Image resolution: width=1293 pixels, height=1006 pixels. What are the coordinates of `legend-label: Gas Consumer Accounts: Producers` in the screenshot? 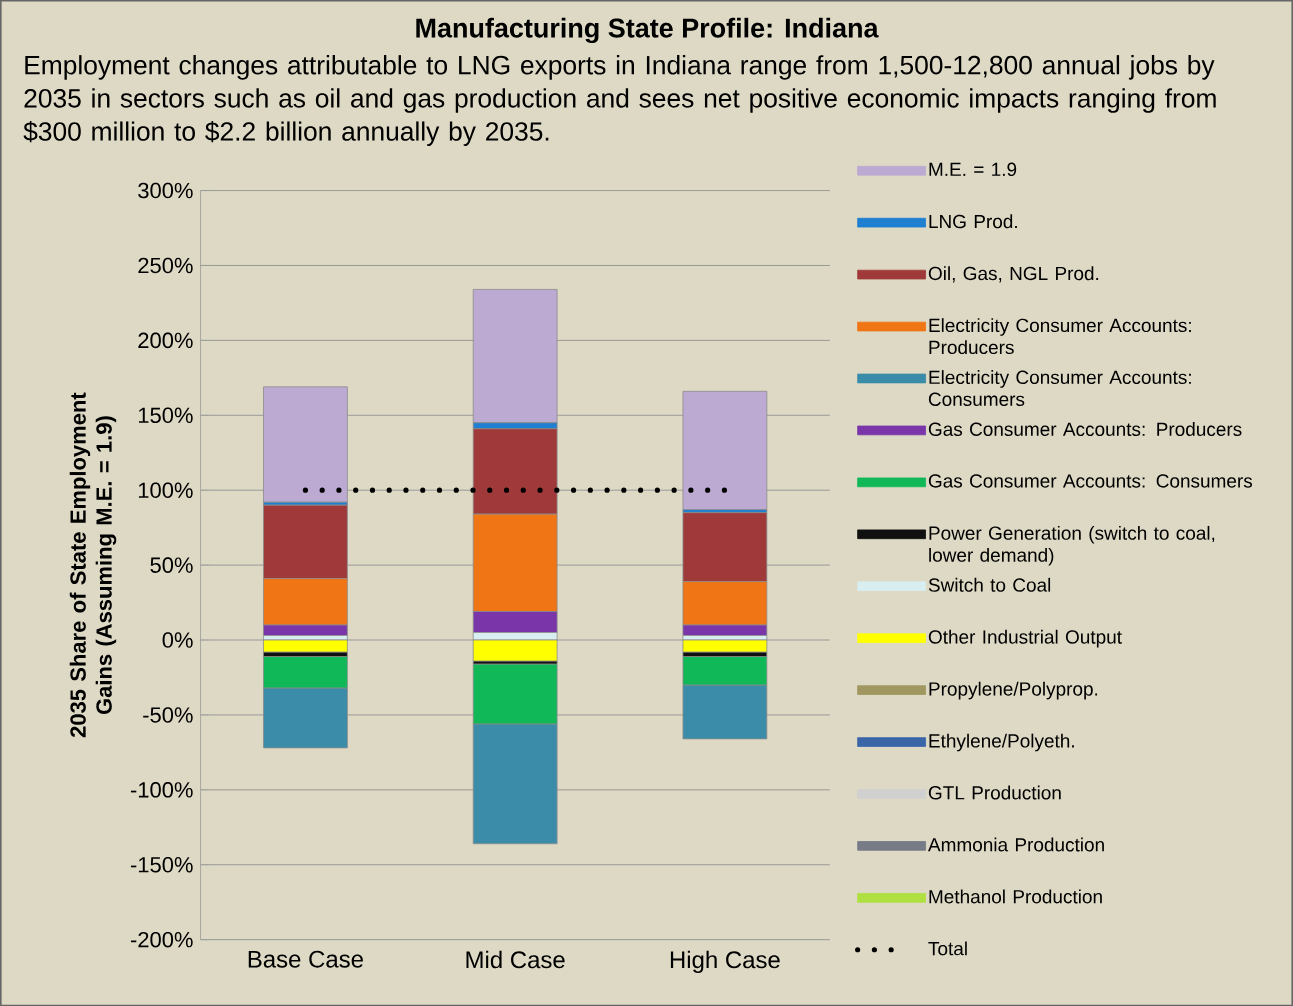 It's located at (1085, 428).